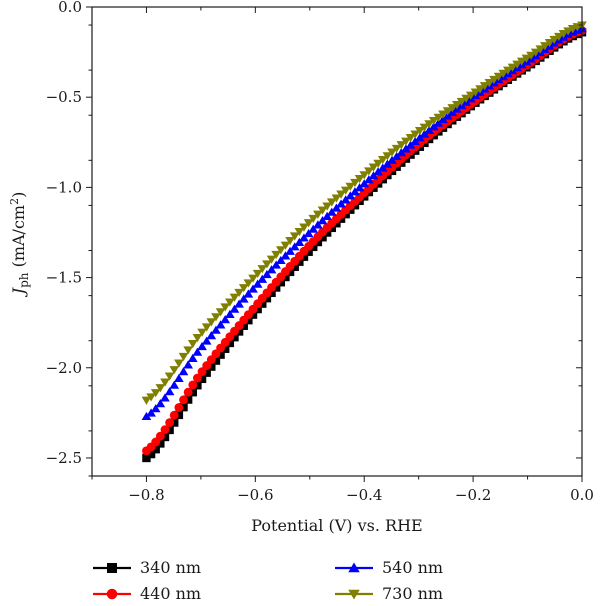 Image resolution: width=600 pixels, height=606 pixels. Describe the element at coordinates (255, 495) in the screenshot. I see `x-tick-label: −0.6` at that location.